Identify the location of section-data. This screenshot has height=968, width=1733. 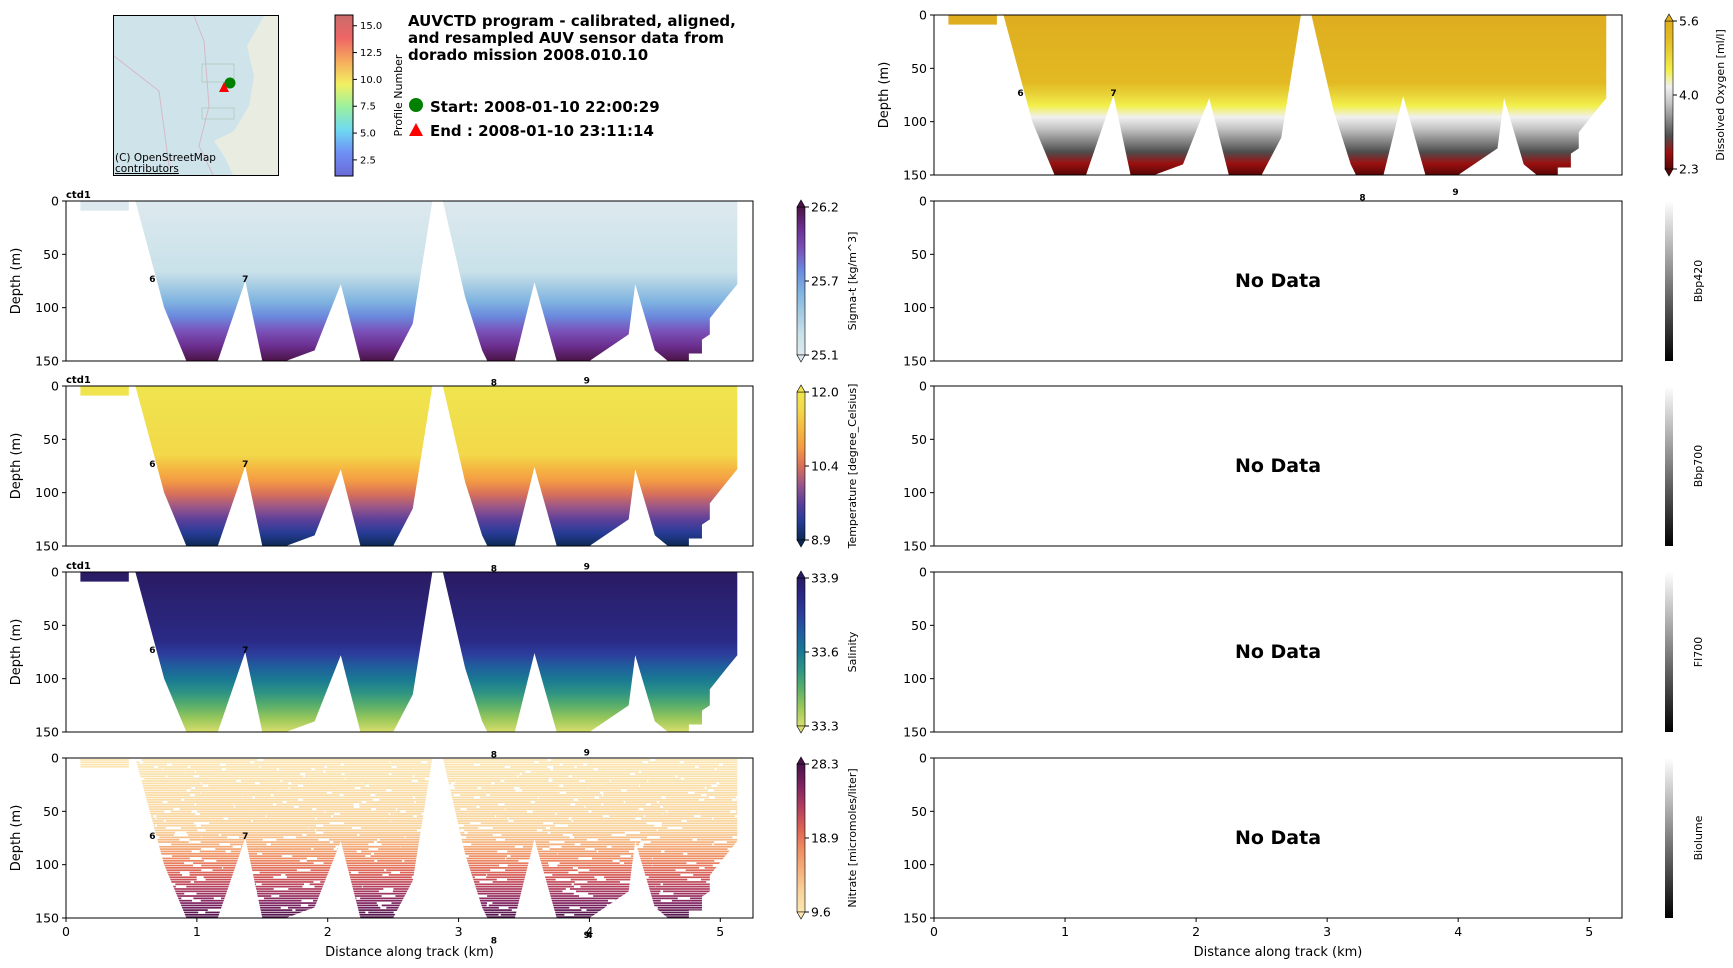
(1277, 95).